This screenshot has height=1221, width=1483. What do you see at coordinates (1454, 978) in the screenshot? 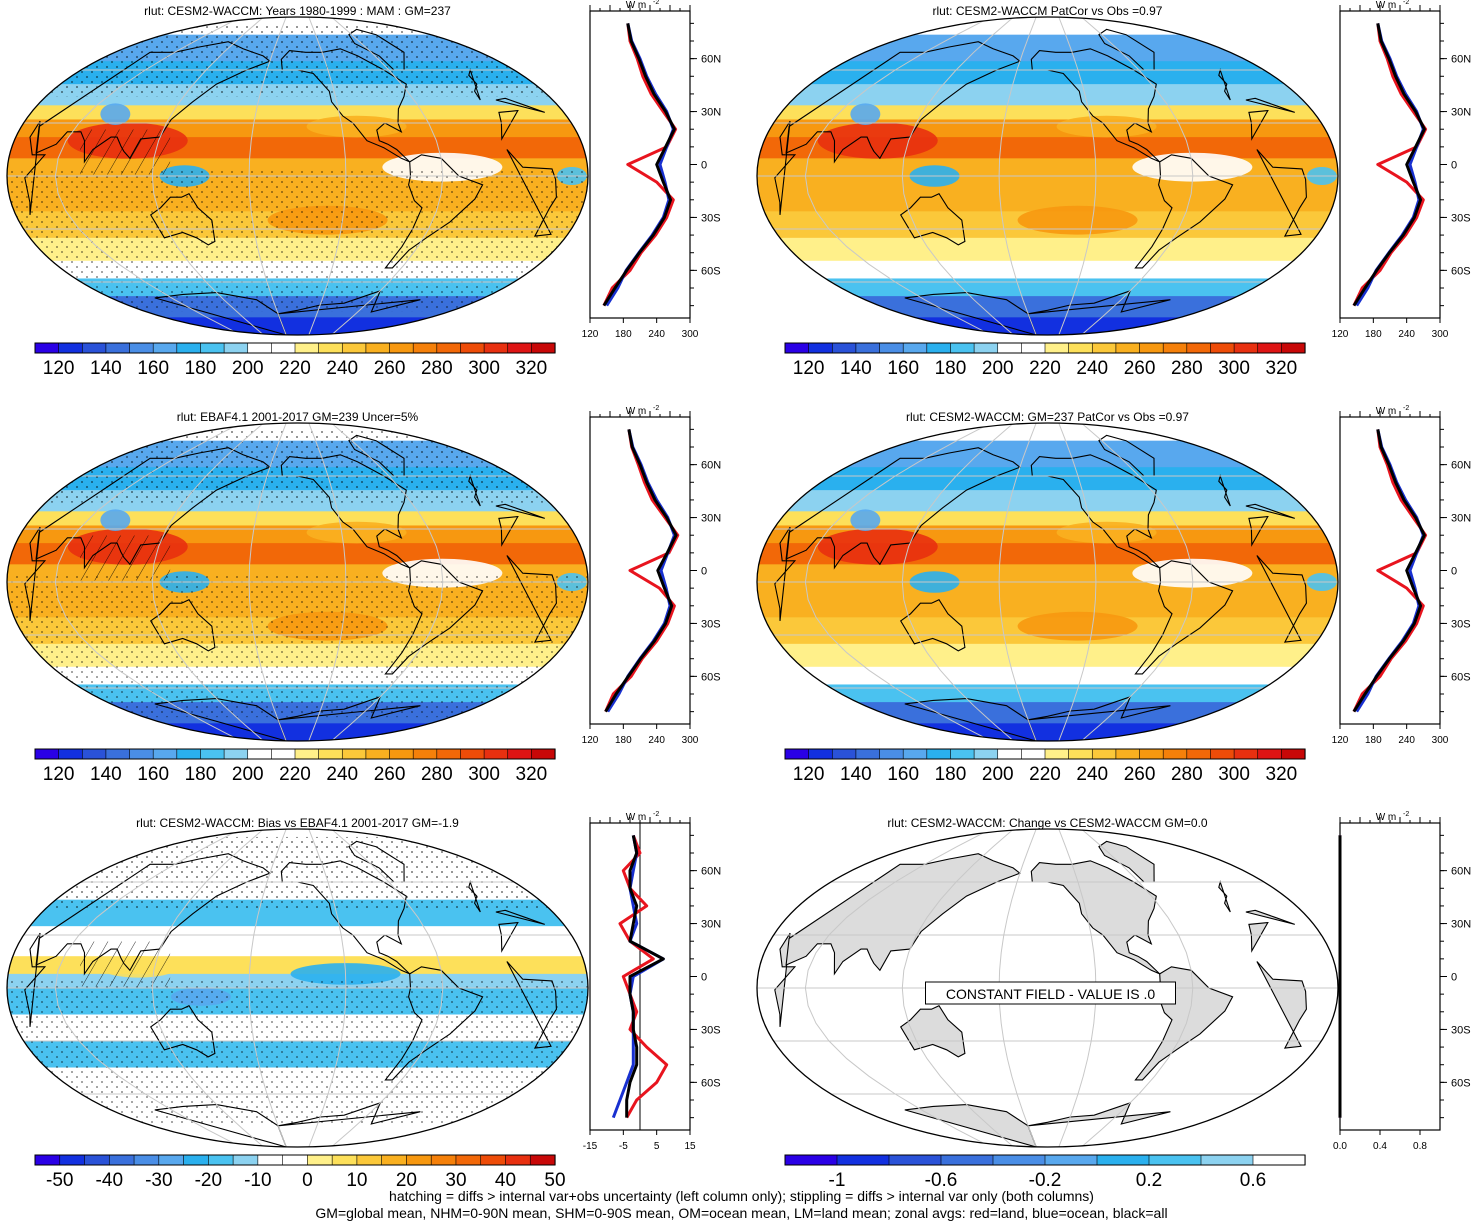
I see `zonal-ylabel: 0` at bounding box center [1454, 978].